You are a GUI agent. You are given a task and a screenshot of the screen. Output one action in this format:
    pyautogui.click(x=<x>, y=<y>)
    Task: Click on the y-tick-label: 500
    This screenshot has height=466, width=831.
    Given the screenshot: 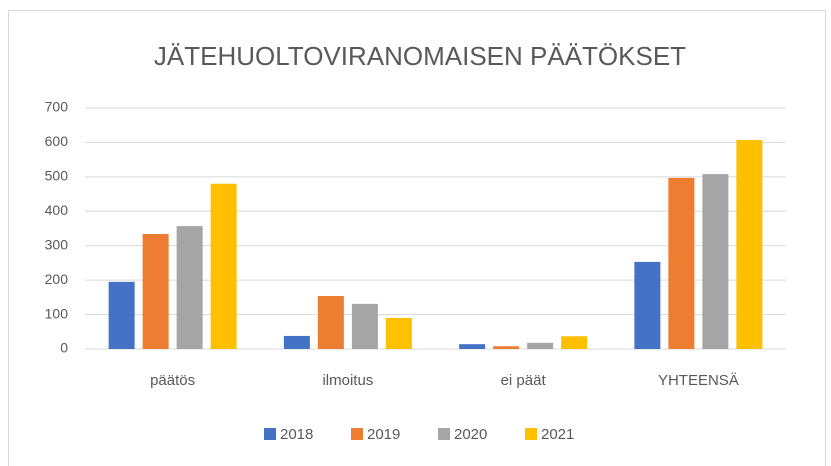 What is the action you would take?
    pyautogui.click(x=57, y=176)
    